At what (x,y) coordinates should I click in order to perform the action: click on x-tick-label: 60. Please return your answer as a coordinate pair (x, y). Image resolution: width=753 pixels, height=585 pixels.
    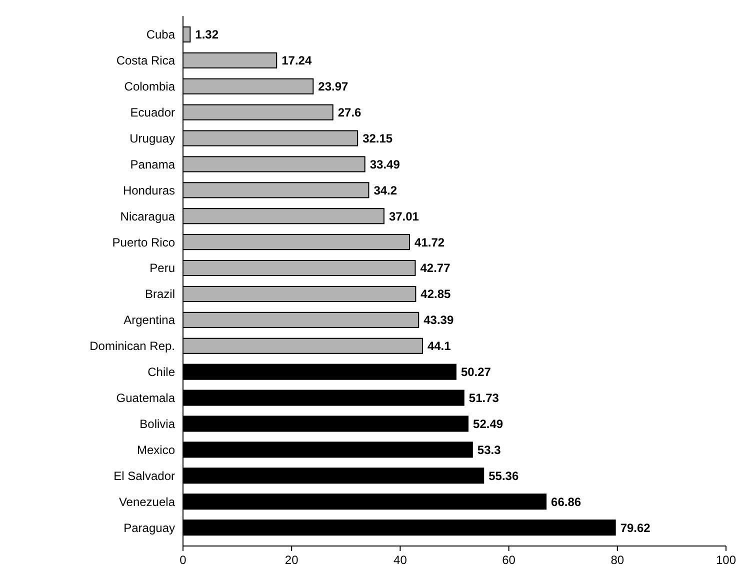
    Looking at the image, I should click on (509, 560).